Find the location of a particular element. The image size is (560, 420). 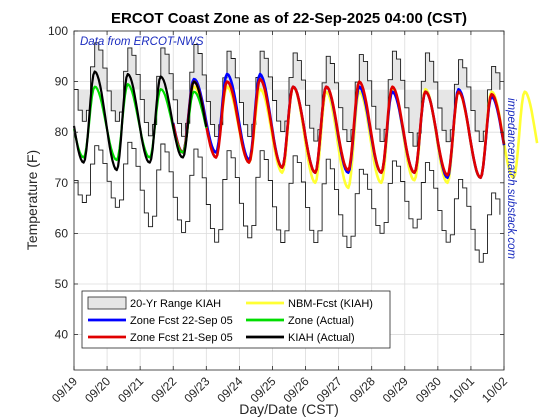

legend-label-kiah-actual: KIAH (Actual) is located at coordinates (321, 338).